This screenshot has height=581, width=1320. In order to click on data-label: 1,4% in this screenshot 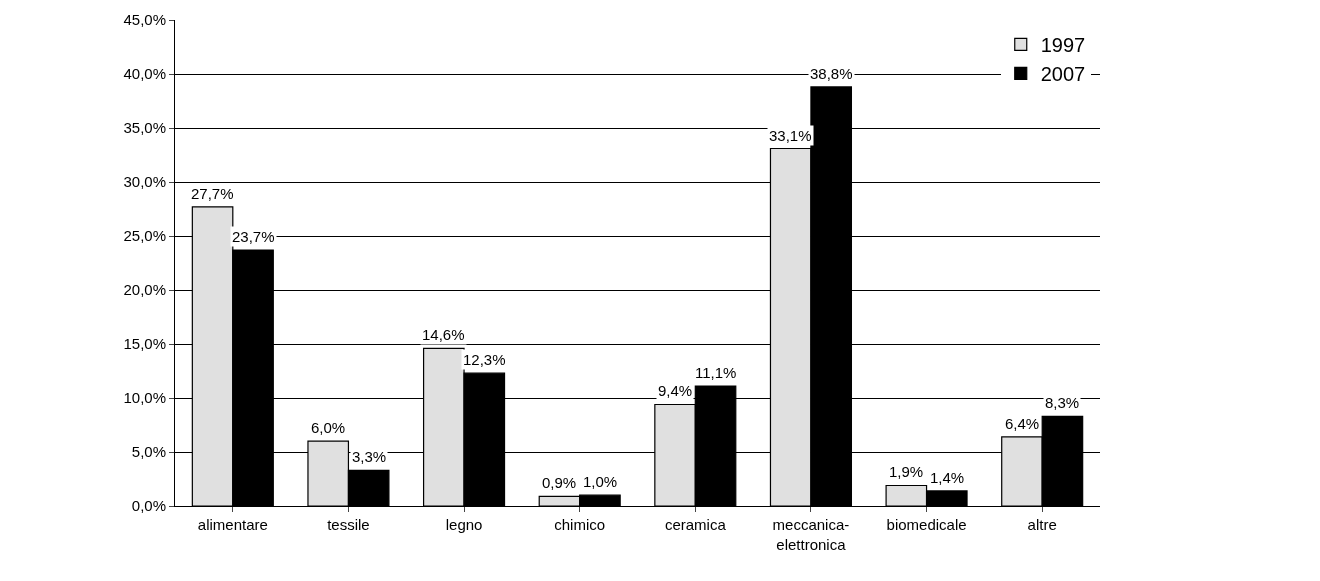, I will do `click(947, 477)`.